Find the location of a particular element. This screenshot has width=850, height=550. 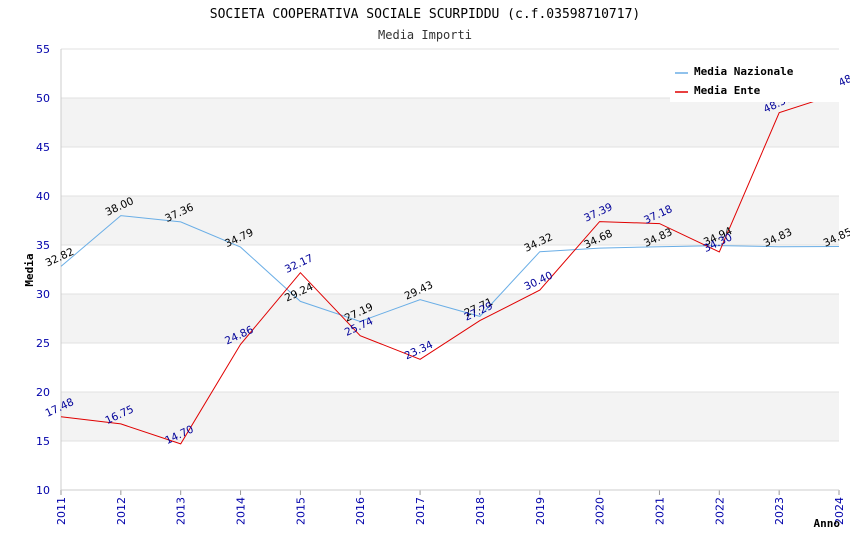

legend-label-nazionale: Media Nazionale is located at coordinates (744, 71).